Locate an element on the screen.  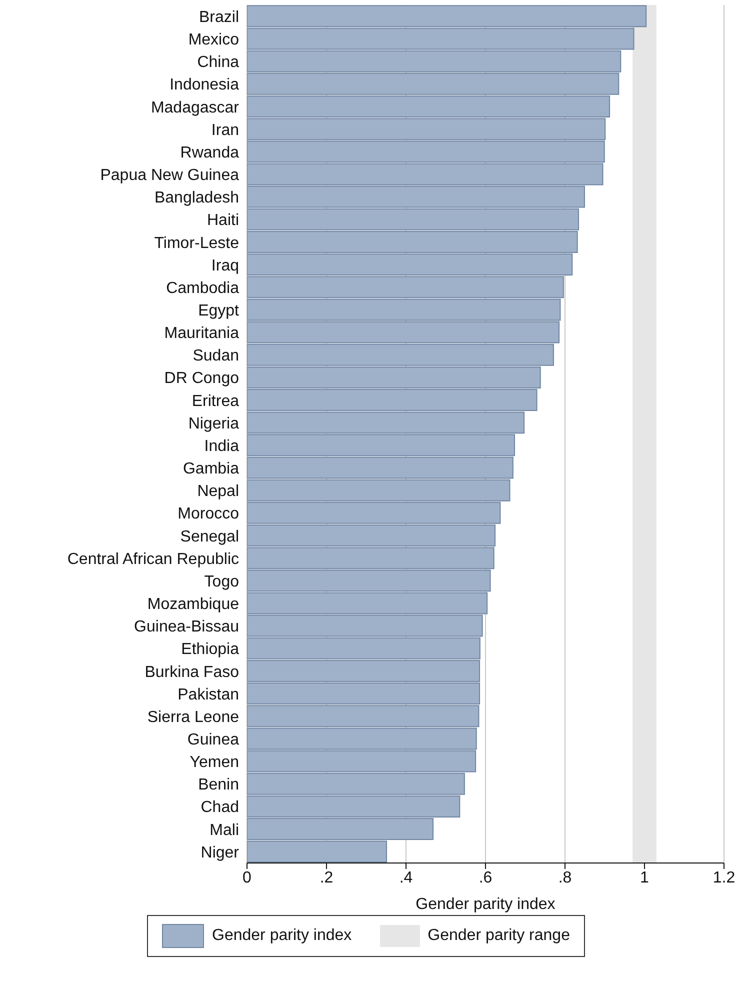
x-tick-label: .8 is located at coordinates (565, 877).